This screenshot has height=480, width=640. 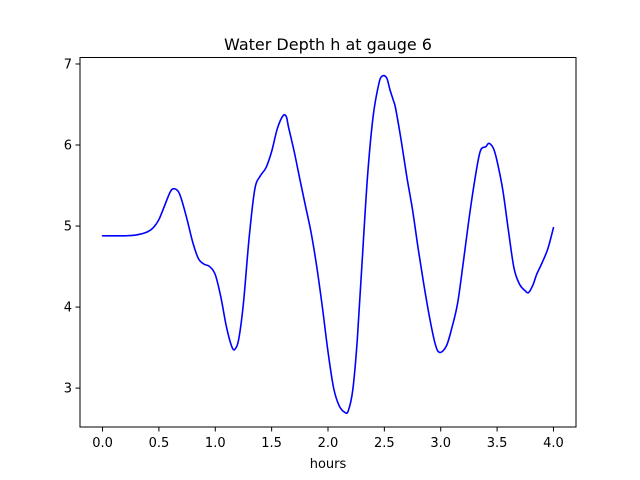 I want to click on y-tick-label: 7, so click(x=68, y=64).